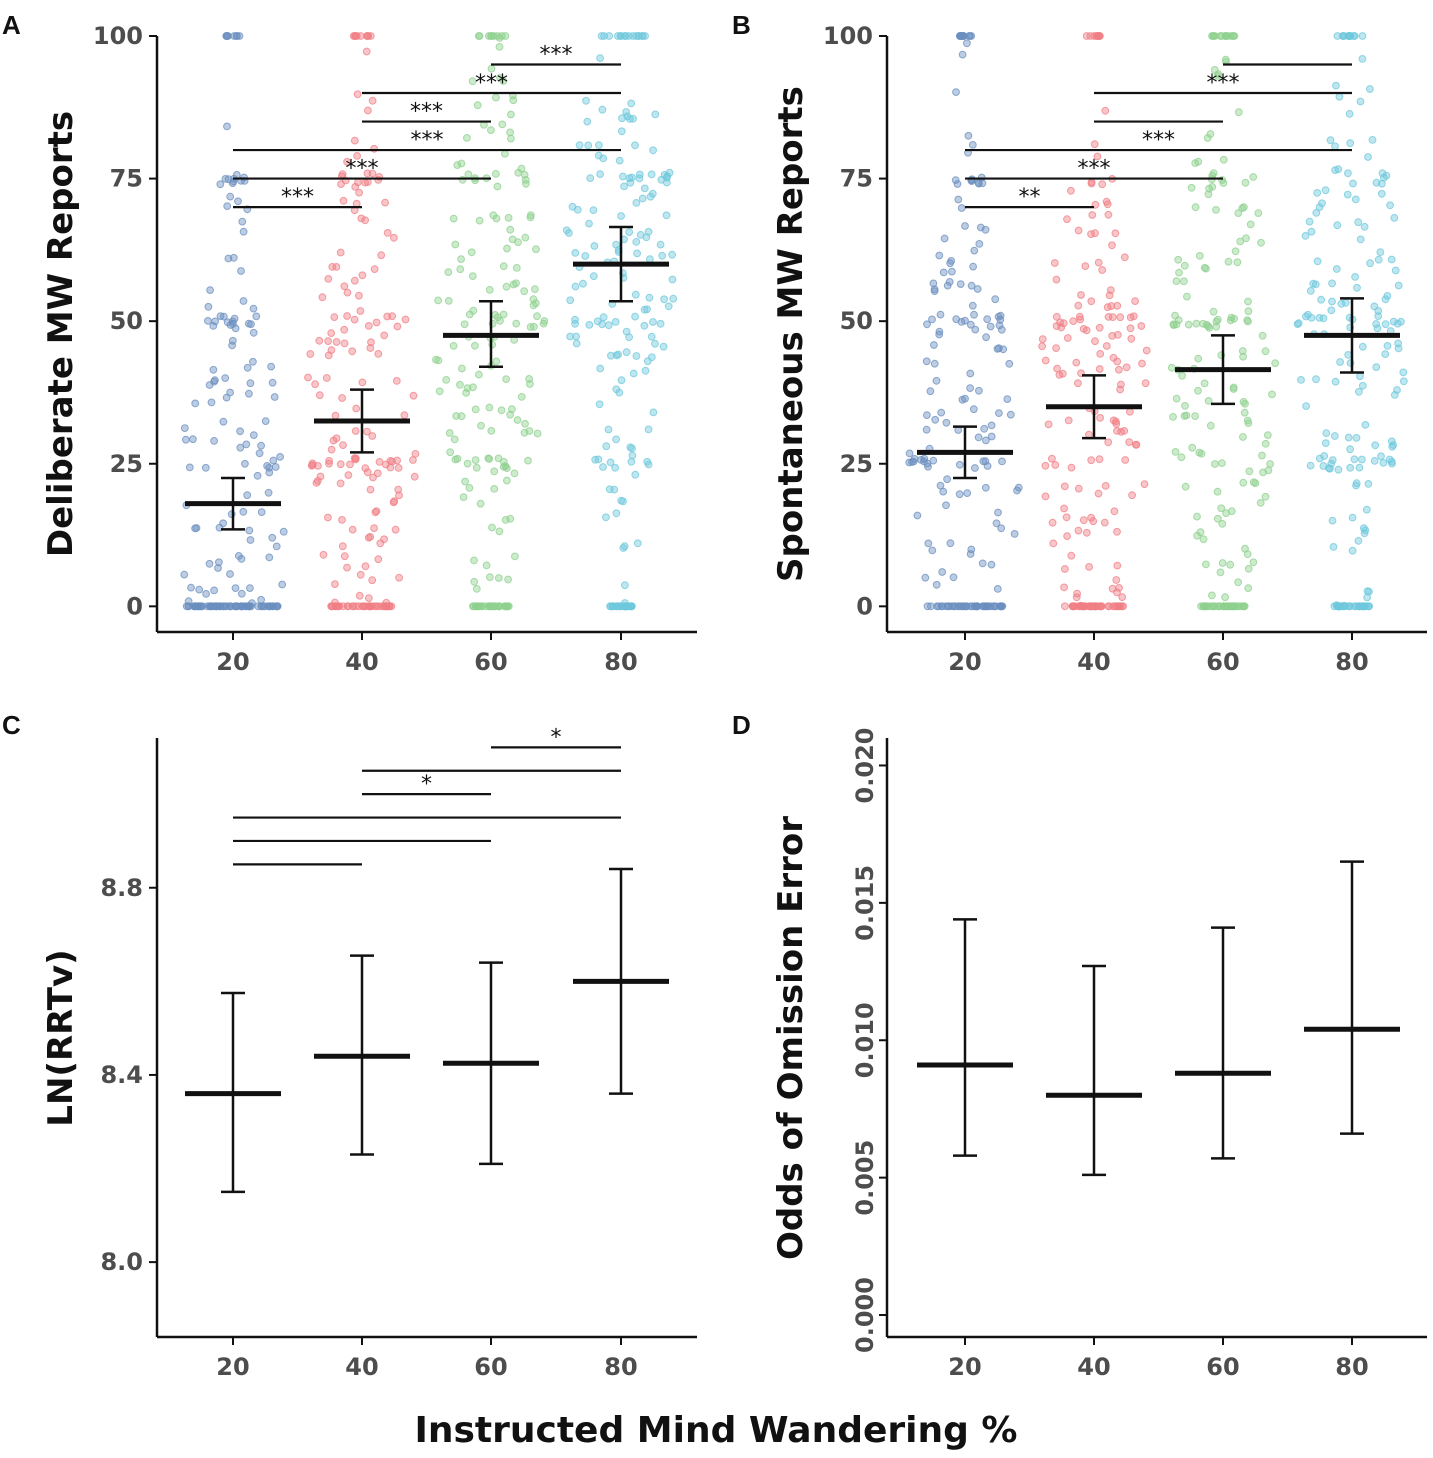 Image resolution: width=1433 pixels, height=1458 pixels. I want to click on significance-label: ***, so click(1094, 169).